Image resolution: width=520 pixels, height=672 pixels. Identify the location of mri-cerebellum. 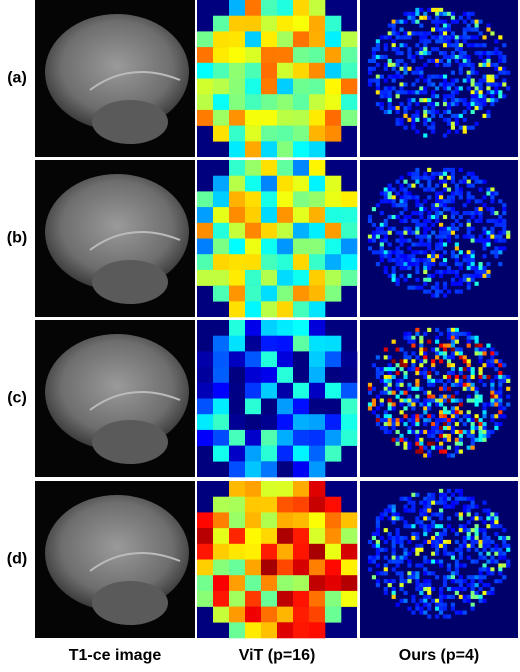
(130, 122).